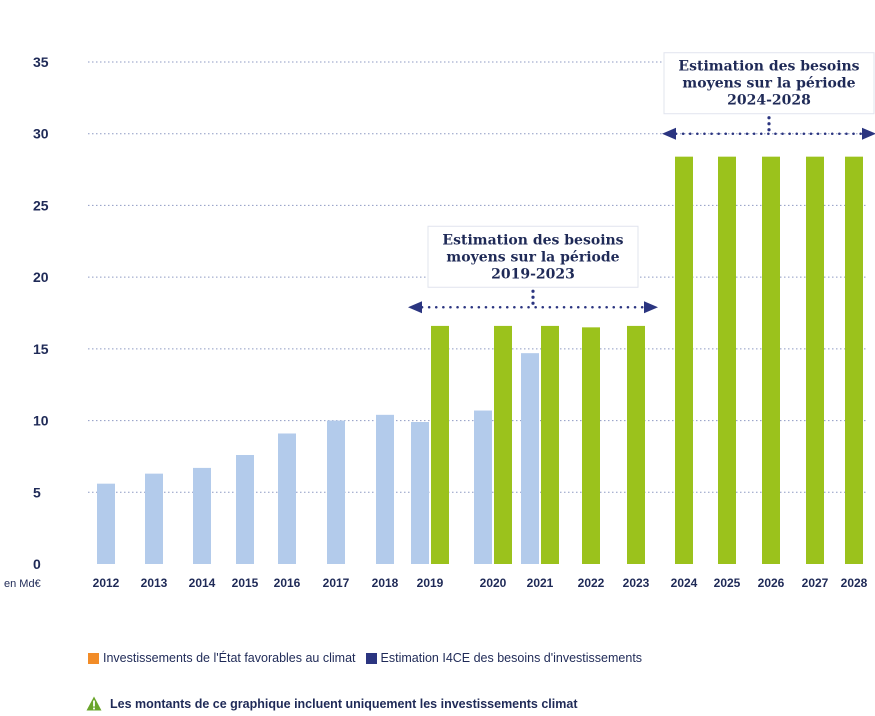 This screenshot has width=875, height=716. I want to click on x-tick-label: 2021, so click(540, 583).